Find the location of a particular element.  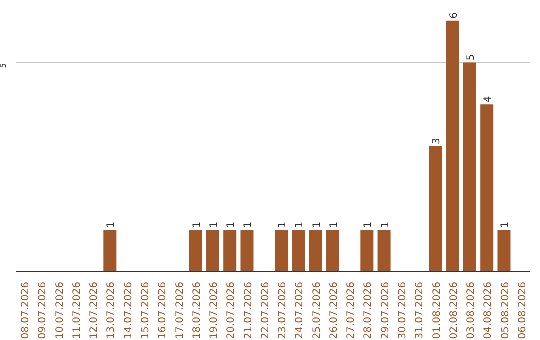

x-tick-label: 27.07.2026 is located at coordinates (352, 311).